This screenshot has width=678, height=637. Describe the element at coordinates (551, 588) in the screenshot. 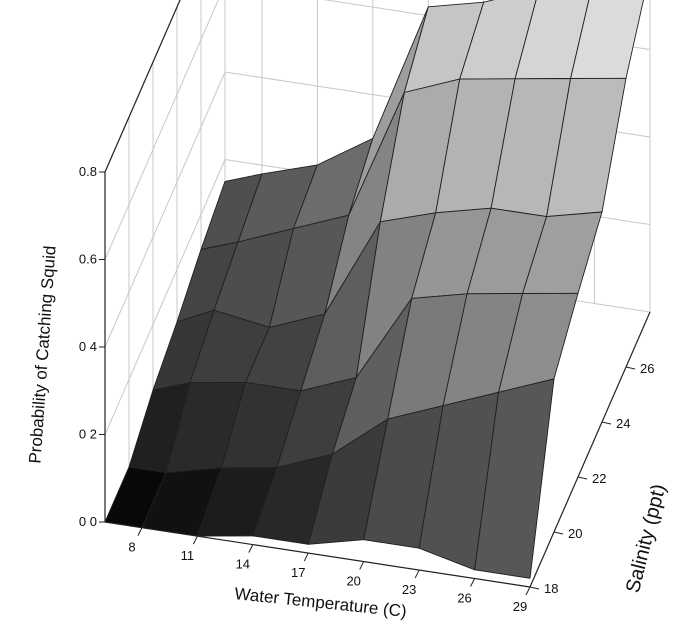

I see `y-tick-label: 18` at that location.